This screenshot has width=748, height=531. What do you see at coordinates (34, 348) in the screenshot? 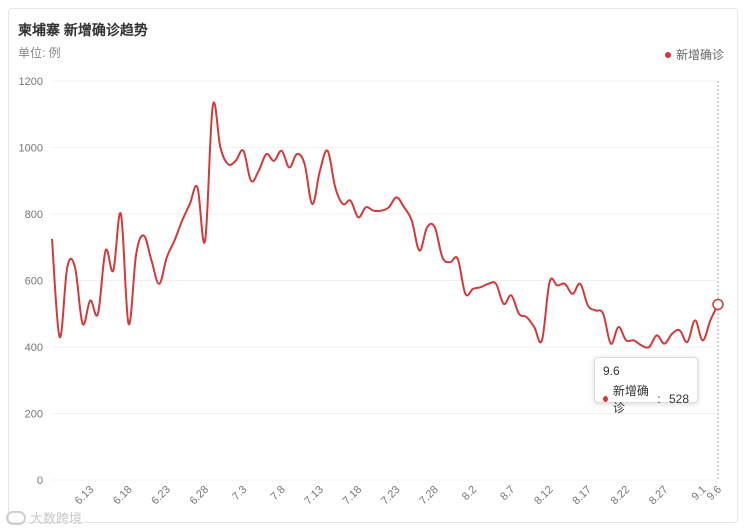
I see `y-tick-label: 400` at bounding box center [34, 348].